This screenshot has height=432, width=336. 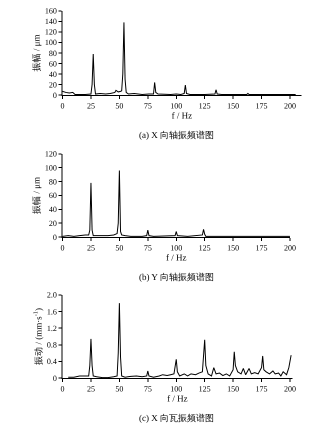 I want to click on text: (a) X 向轴振频谱图, so click(x=176, y=135).